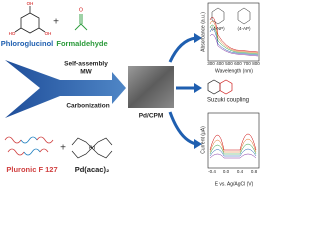 This screenshot has width=320, height=240. What do you see at coordinates (247, 63) in the screenshot?
I see `x-tick-label: 700` at bounding box center [247, 63].